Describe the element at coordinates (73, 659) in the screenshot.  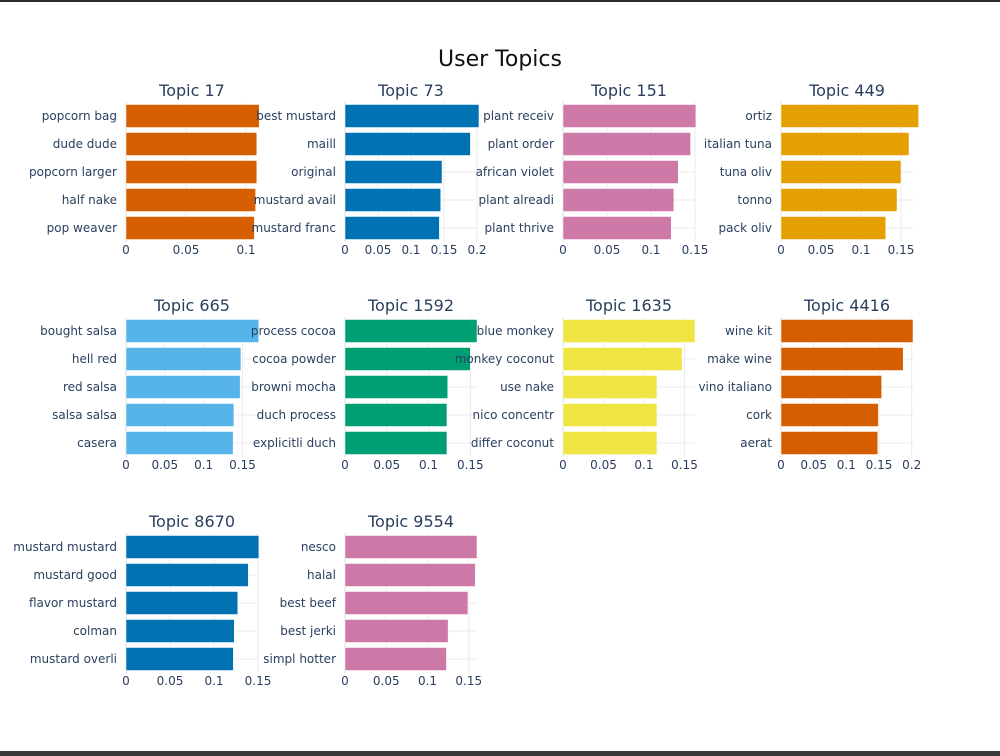
I see `category-label: mustard overli` at that location.